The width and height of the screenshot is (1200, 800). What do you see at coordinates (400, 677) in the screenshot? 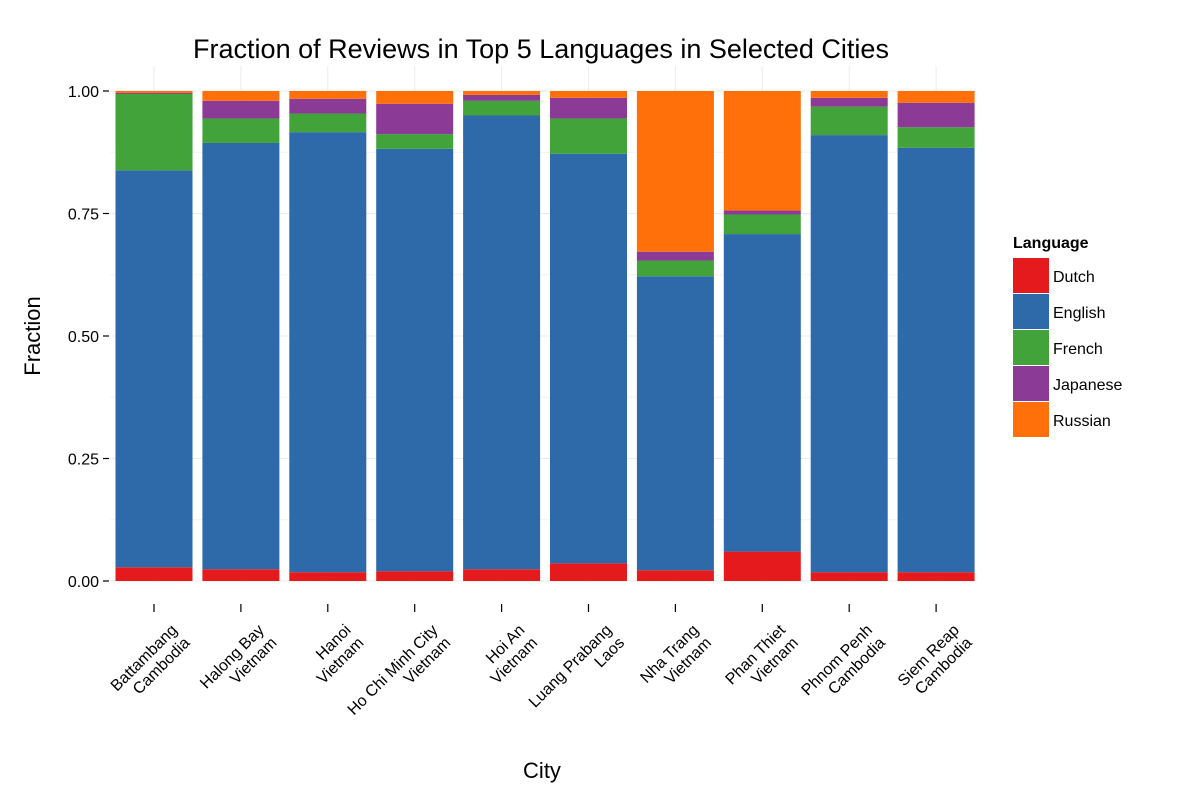
I see `x-tick-label: Ho Chi Minh CityVietnam` at bounding box center [400, 677].